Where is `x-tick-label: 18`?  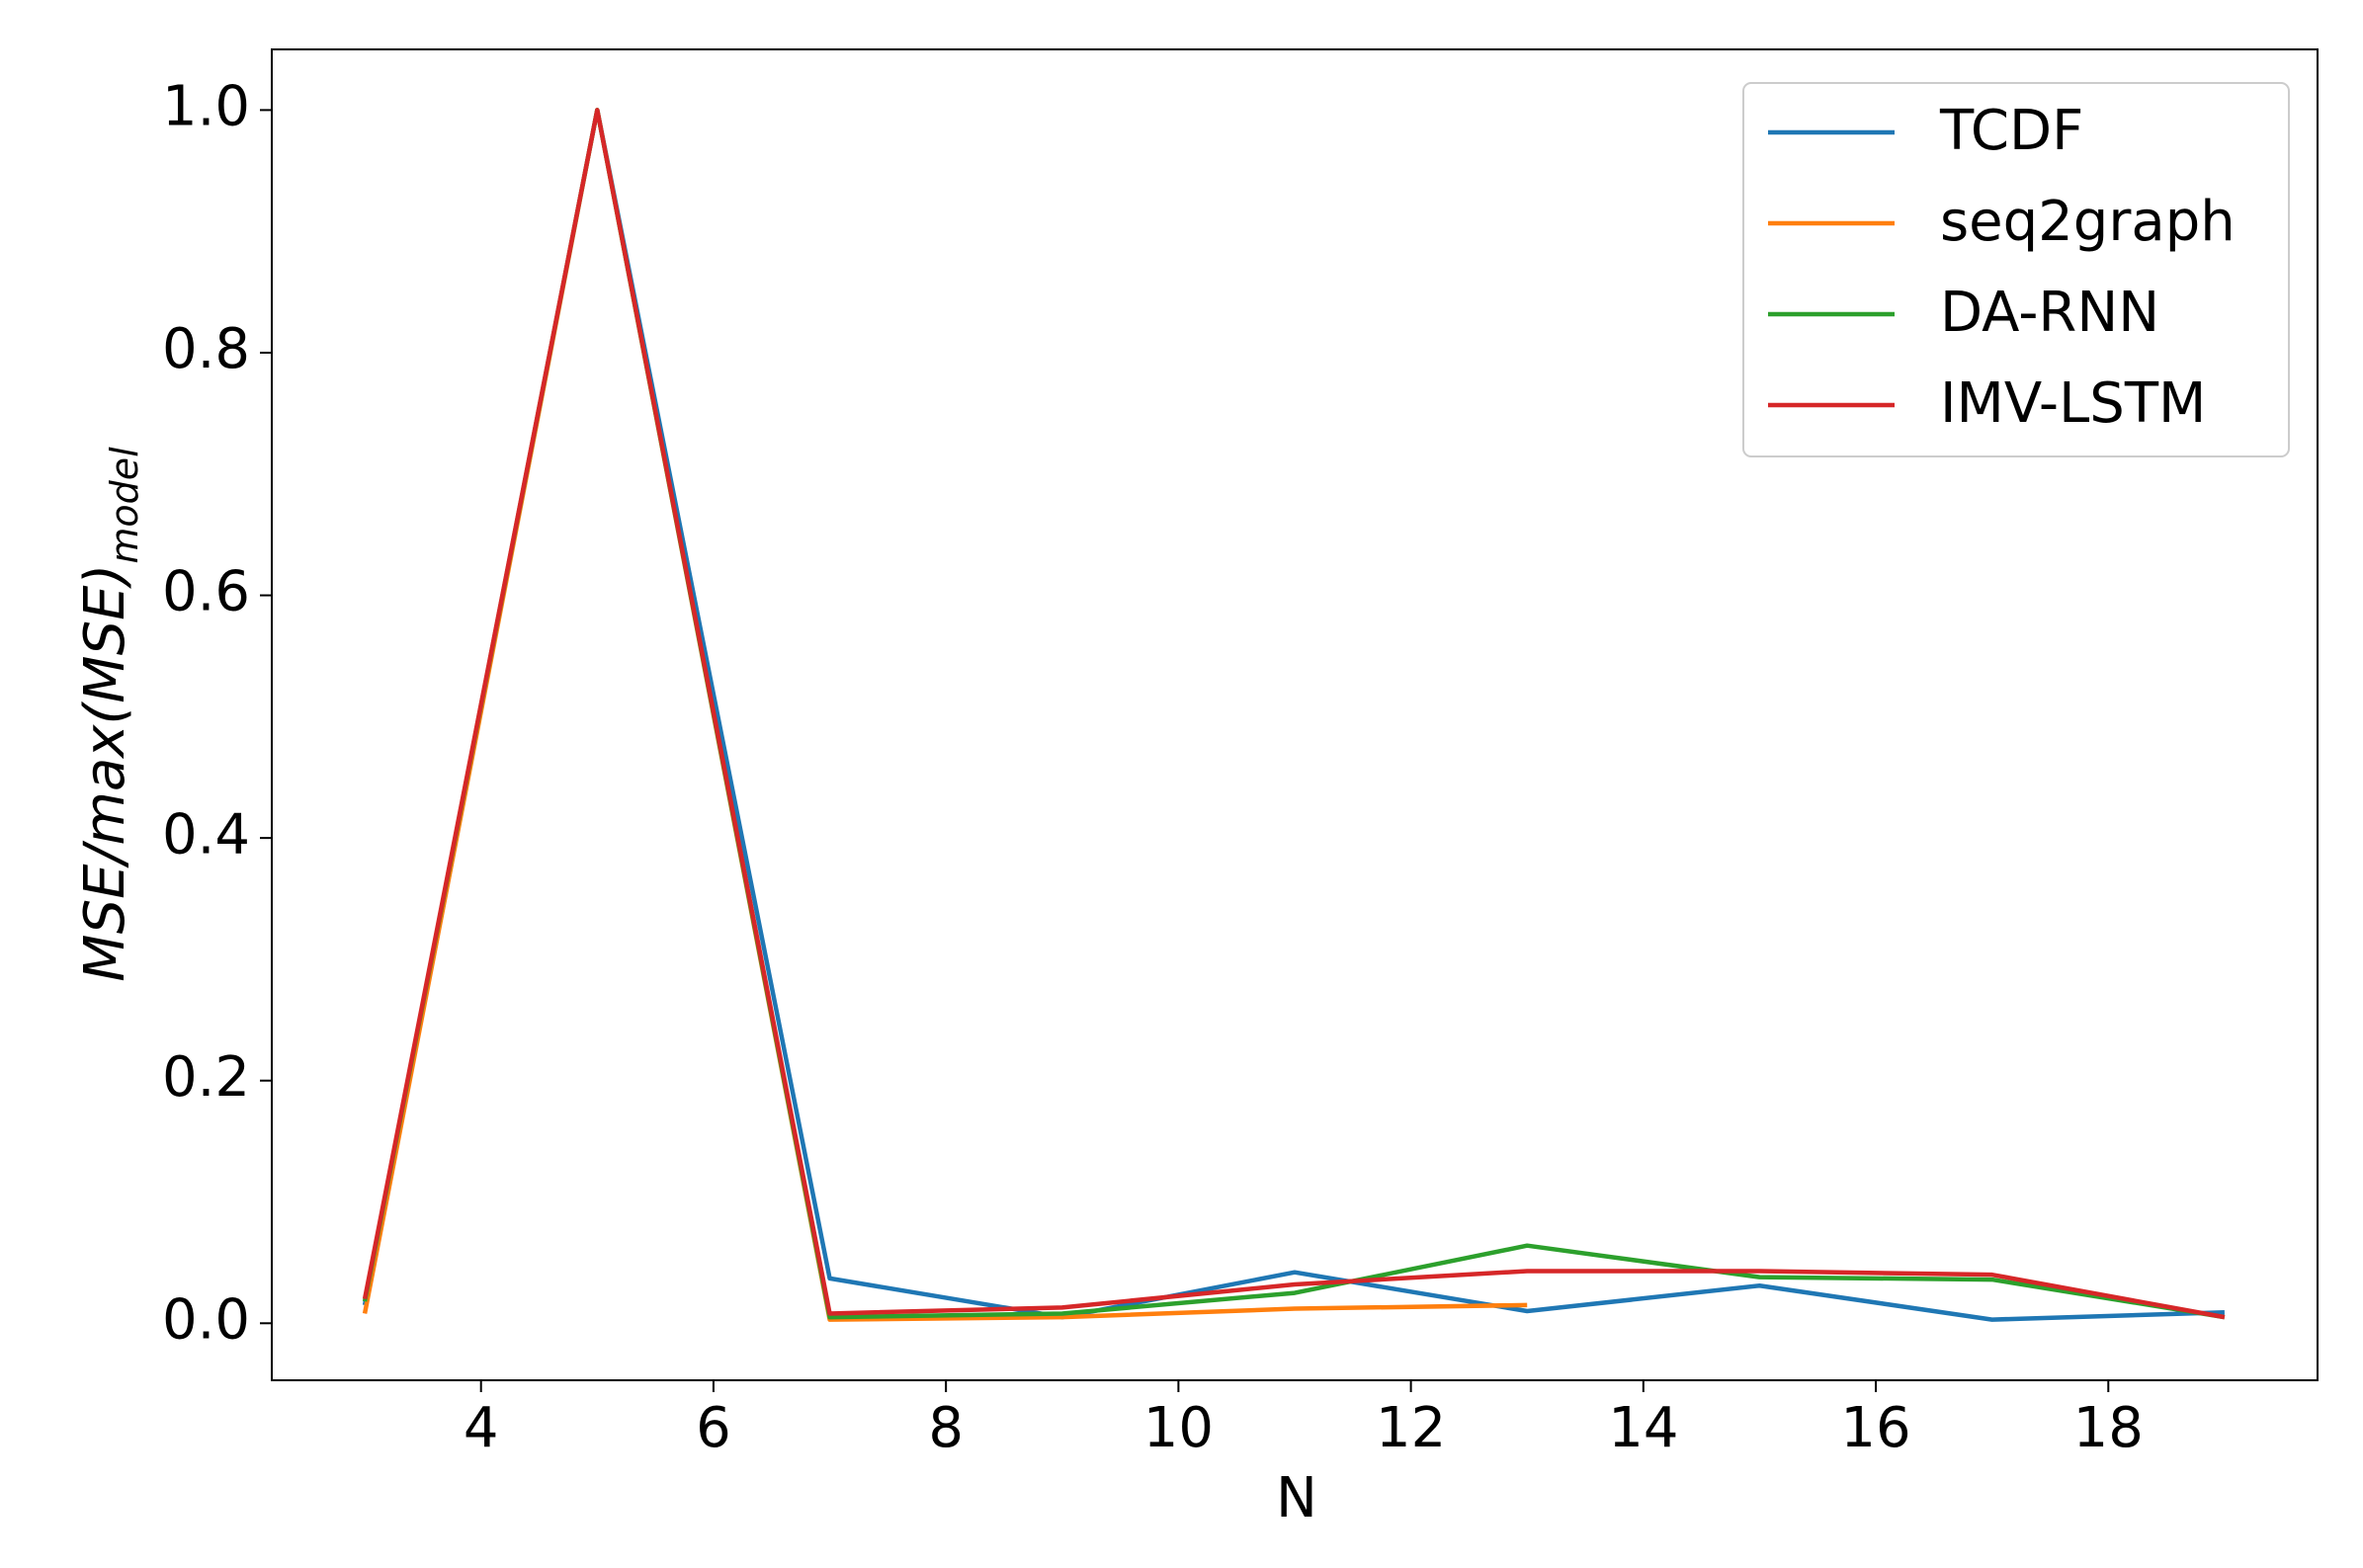 x-tick-label: 18 is located at coordinates (2108, 1428).